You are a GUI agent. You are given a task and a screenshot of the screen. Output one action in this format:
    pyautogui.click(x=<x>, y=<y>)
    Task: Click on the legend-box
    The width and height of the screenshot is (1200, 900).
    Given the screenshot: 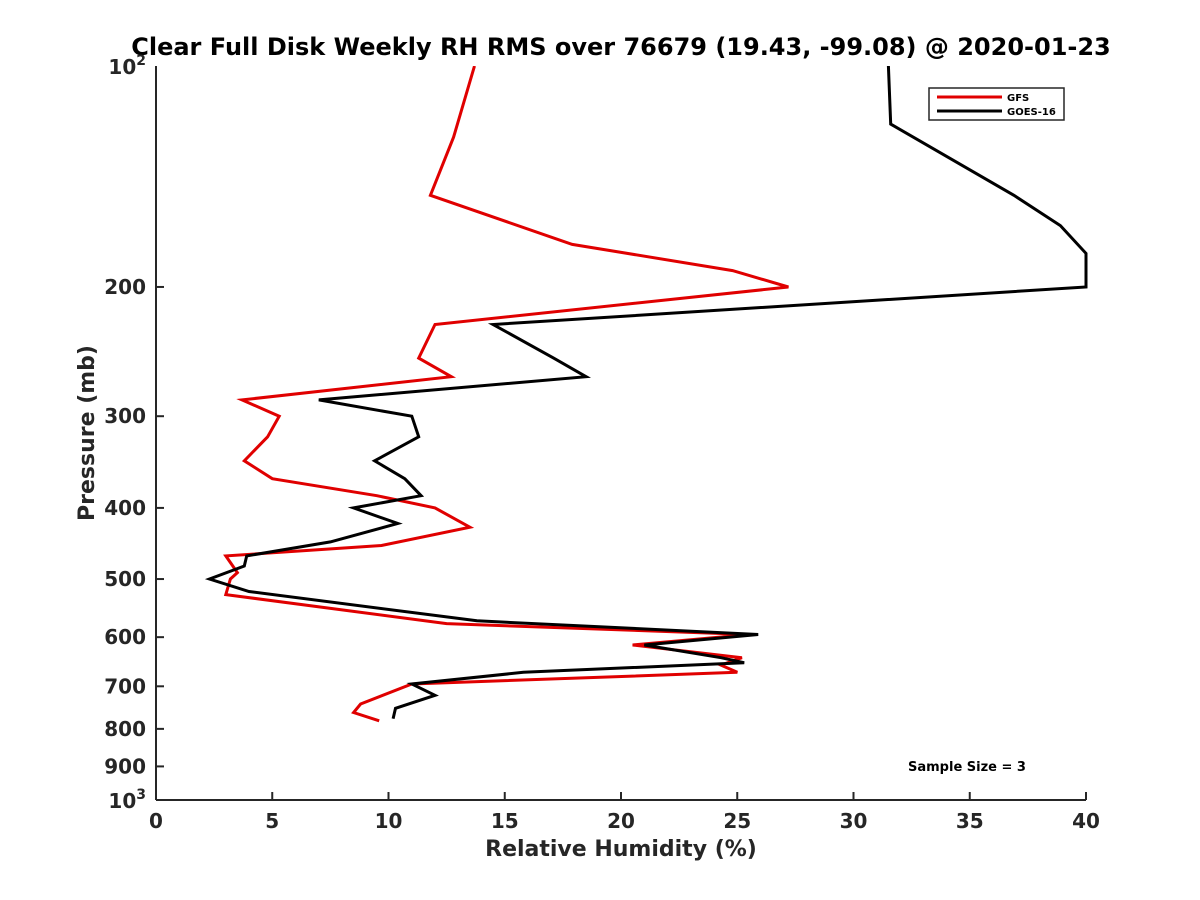 What is the action you would take?
    pyautogui.click(x=996, y=104)
    